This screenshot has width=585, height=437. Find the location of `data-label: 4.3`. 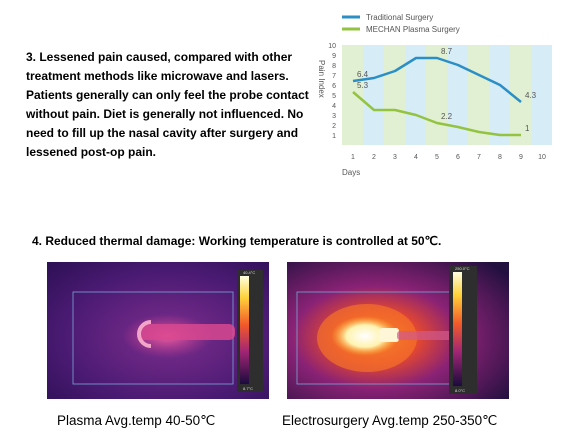

data-label: 4.3 is located at coordinates (531, 95).